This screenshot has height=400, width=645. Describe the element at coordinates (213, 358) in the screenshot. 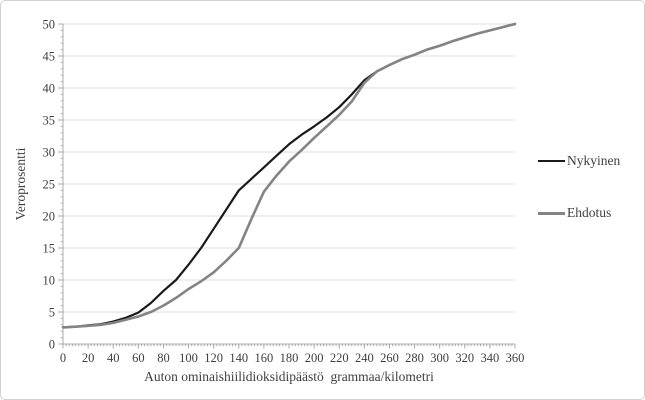

I see `x-tick-label: 120` at that location.